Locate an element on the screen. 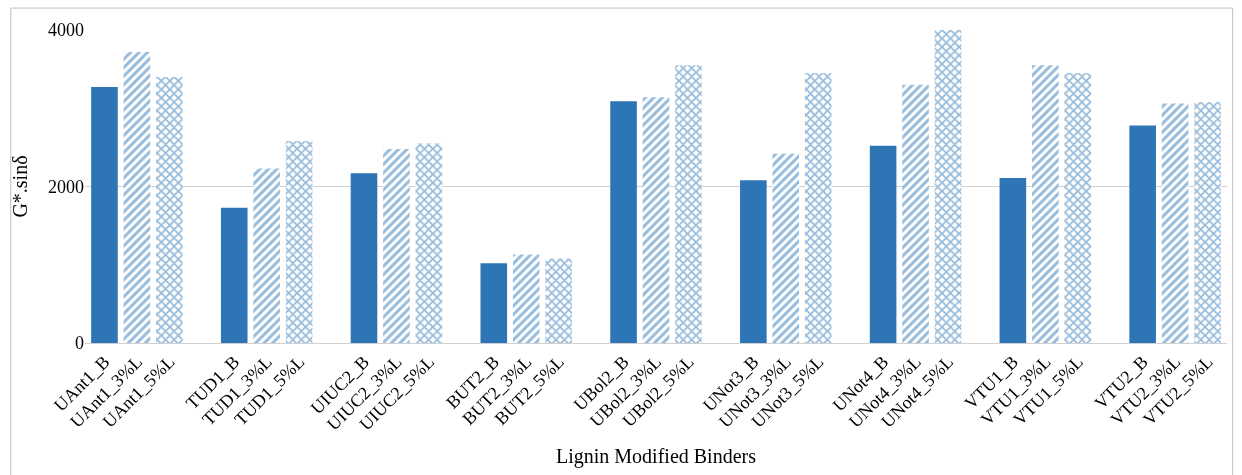 The width and height of the screenshot is (1242, 475). y-tick-label: 4000 is located at coordinates (66, 30).